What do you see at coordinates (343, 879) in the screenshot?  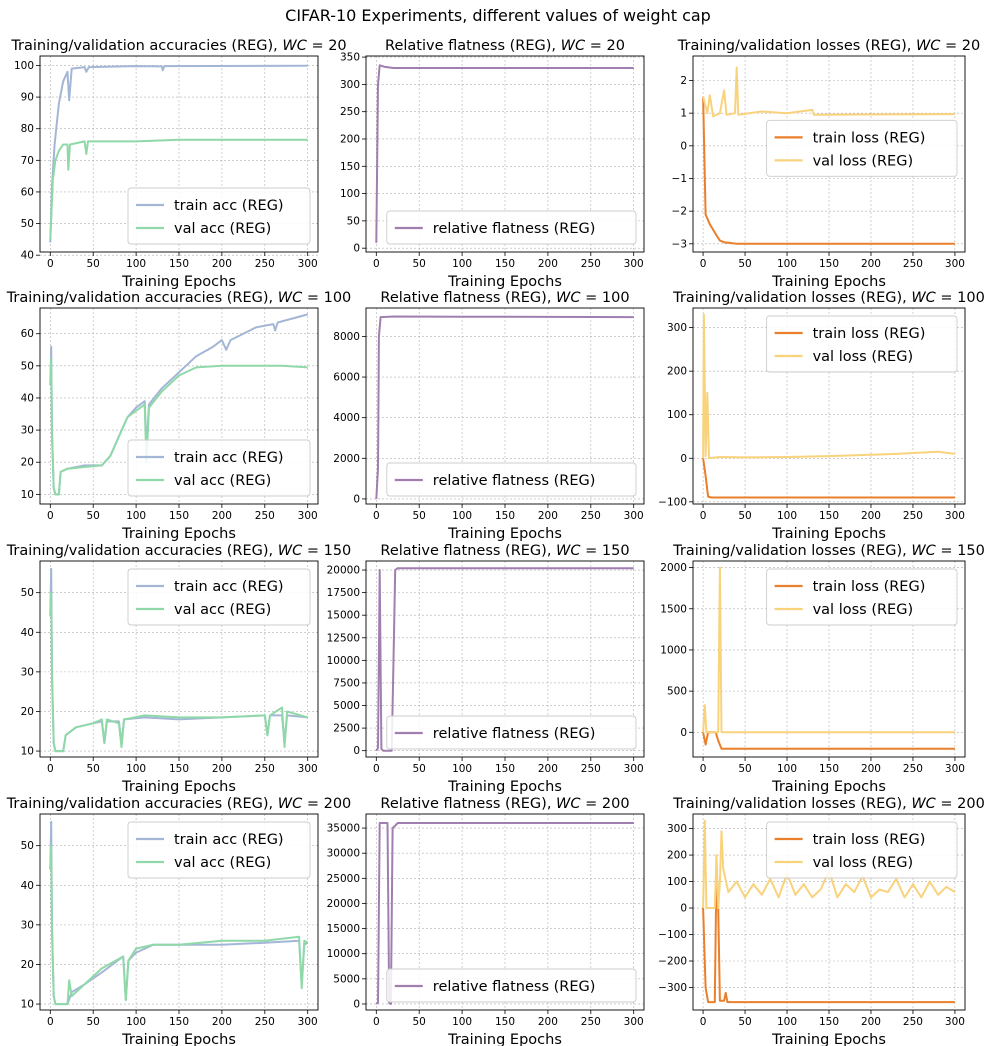 I see `y-tick-label: 25000` at bounding box center [343, 879].